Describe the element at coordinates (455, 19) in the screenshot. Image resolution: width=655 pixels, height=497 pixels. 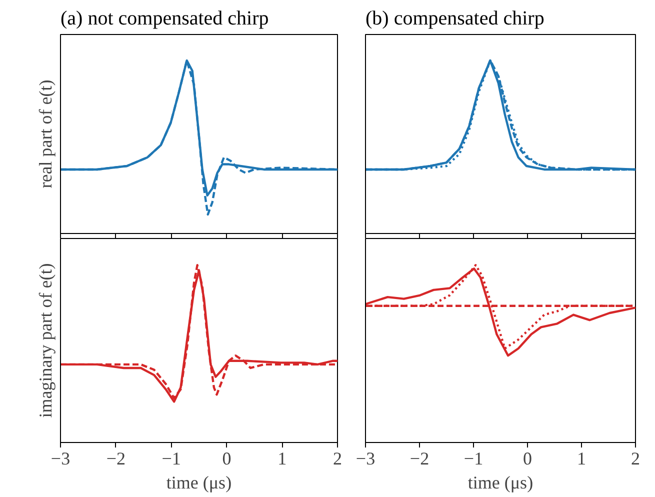
I see `chart-title: (b) compensated chirp` at that location.